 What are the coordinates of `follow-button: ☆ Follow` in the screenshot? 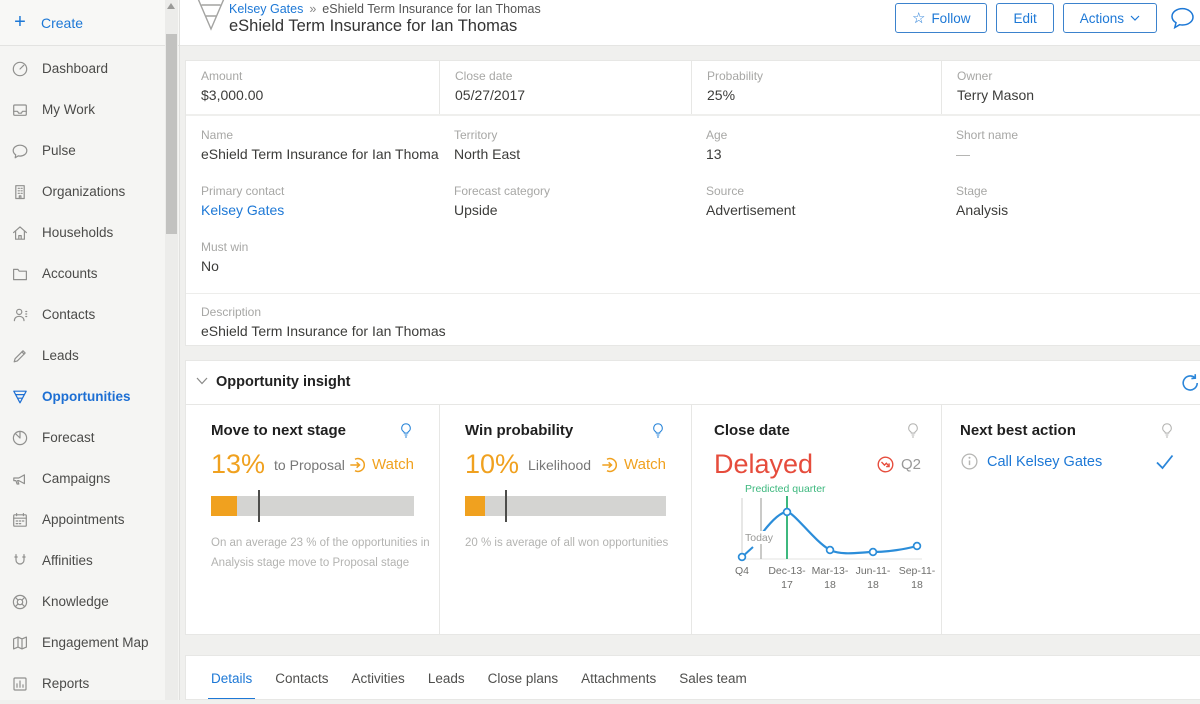 It's located at (941, 18).